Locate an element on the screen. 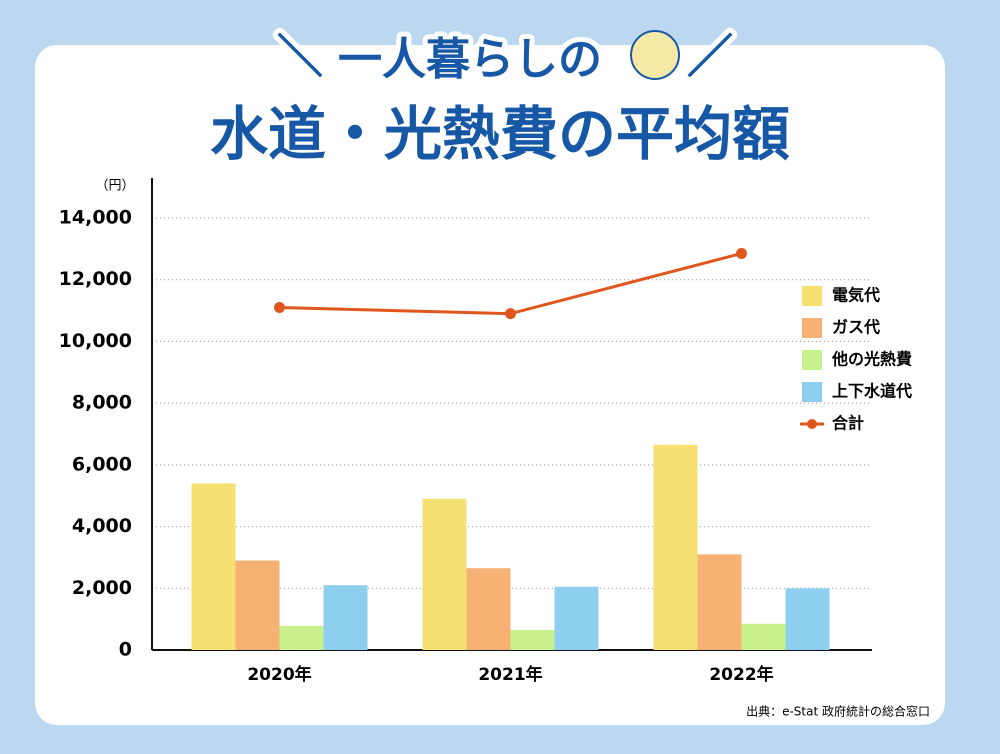  deco: ＼ is located at coordinates (300, 57).